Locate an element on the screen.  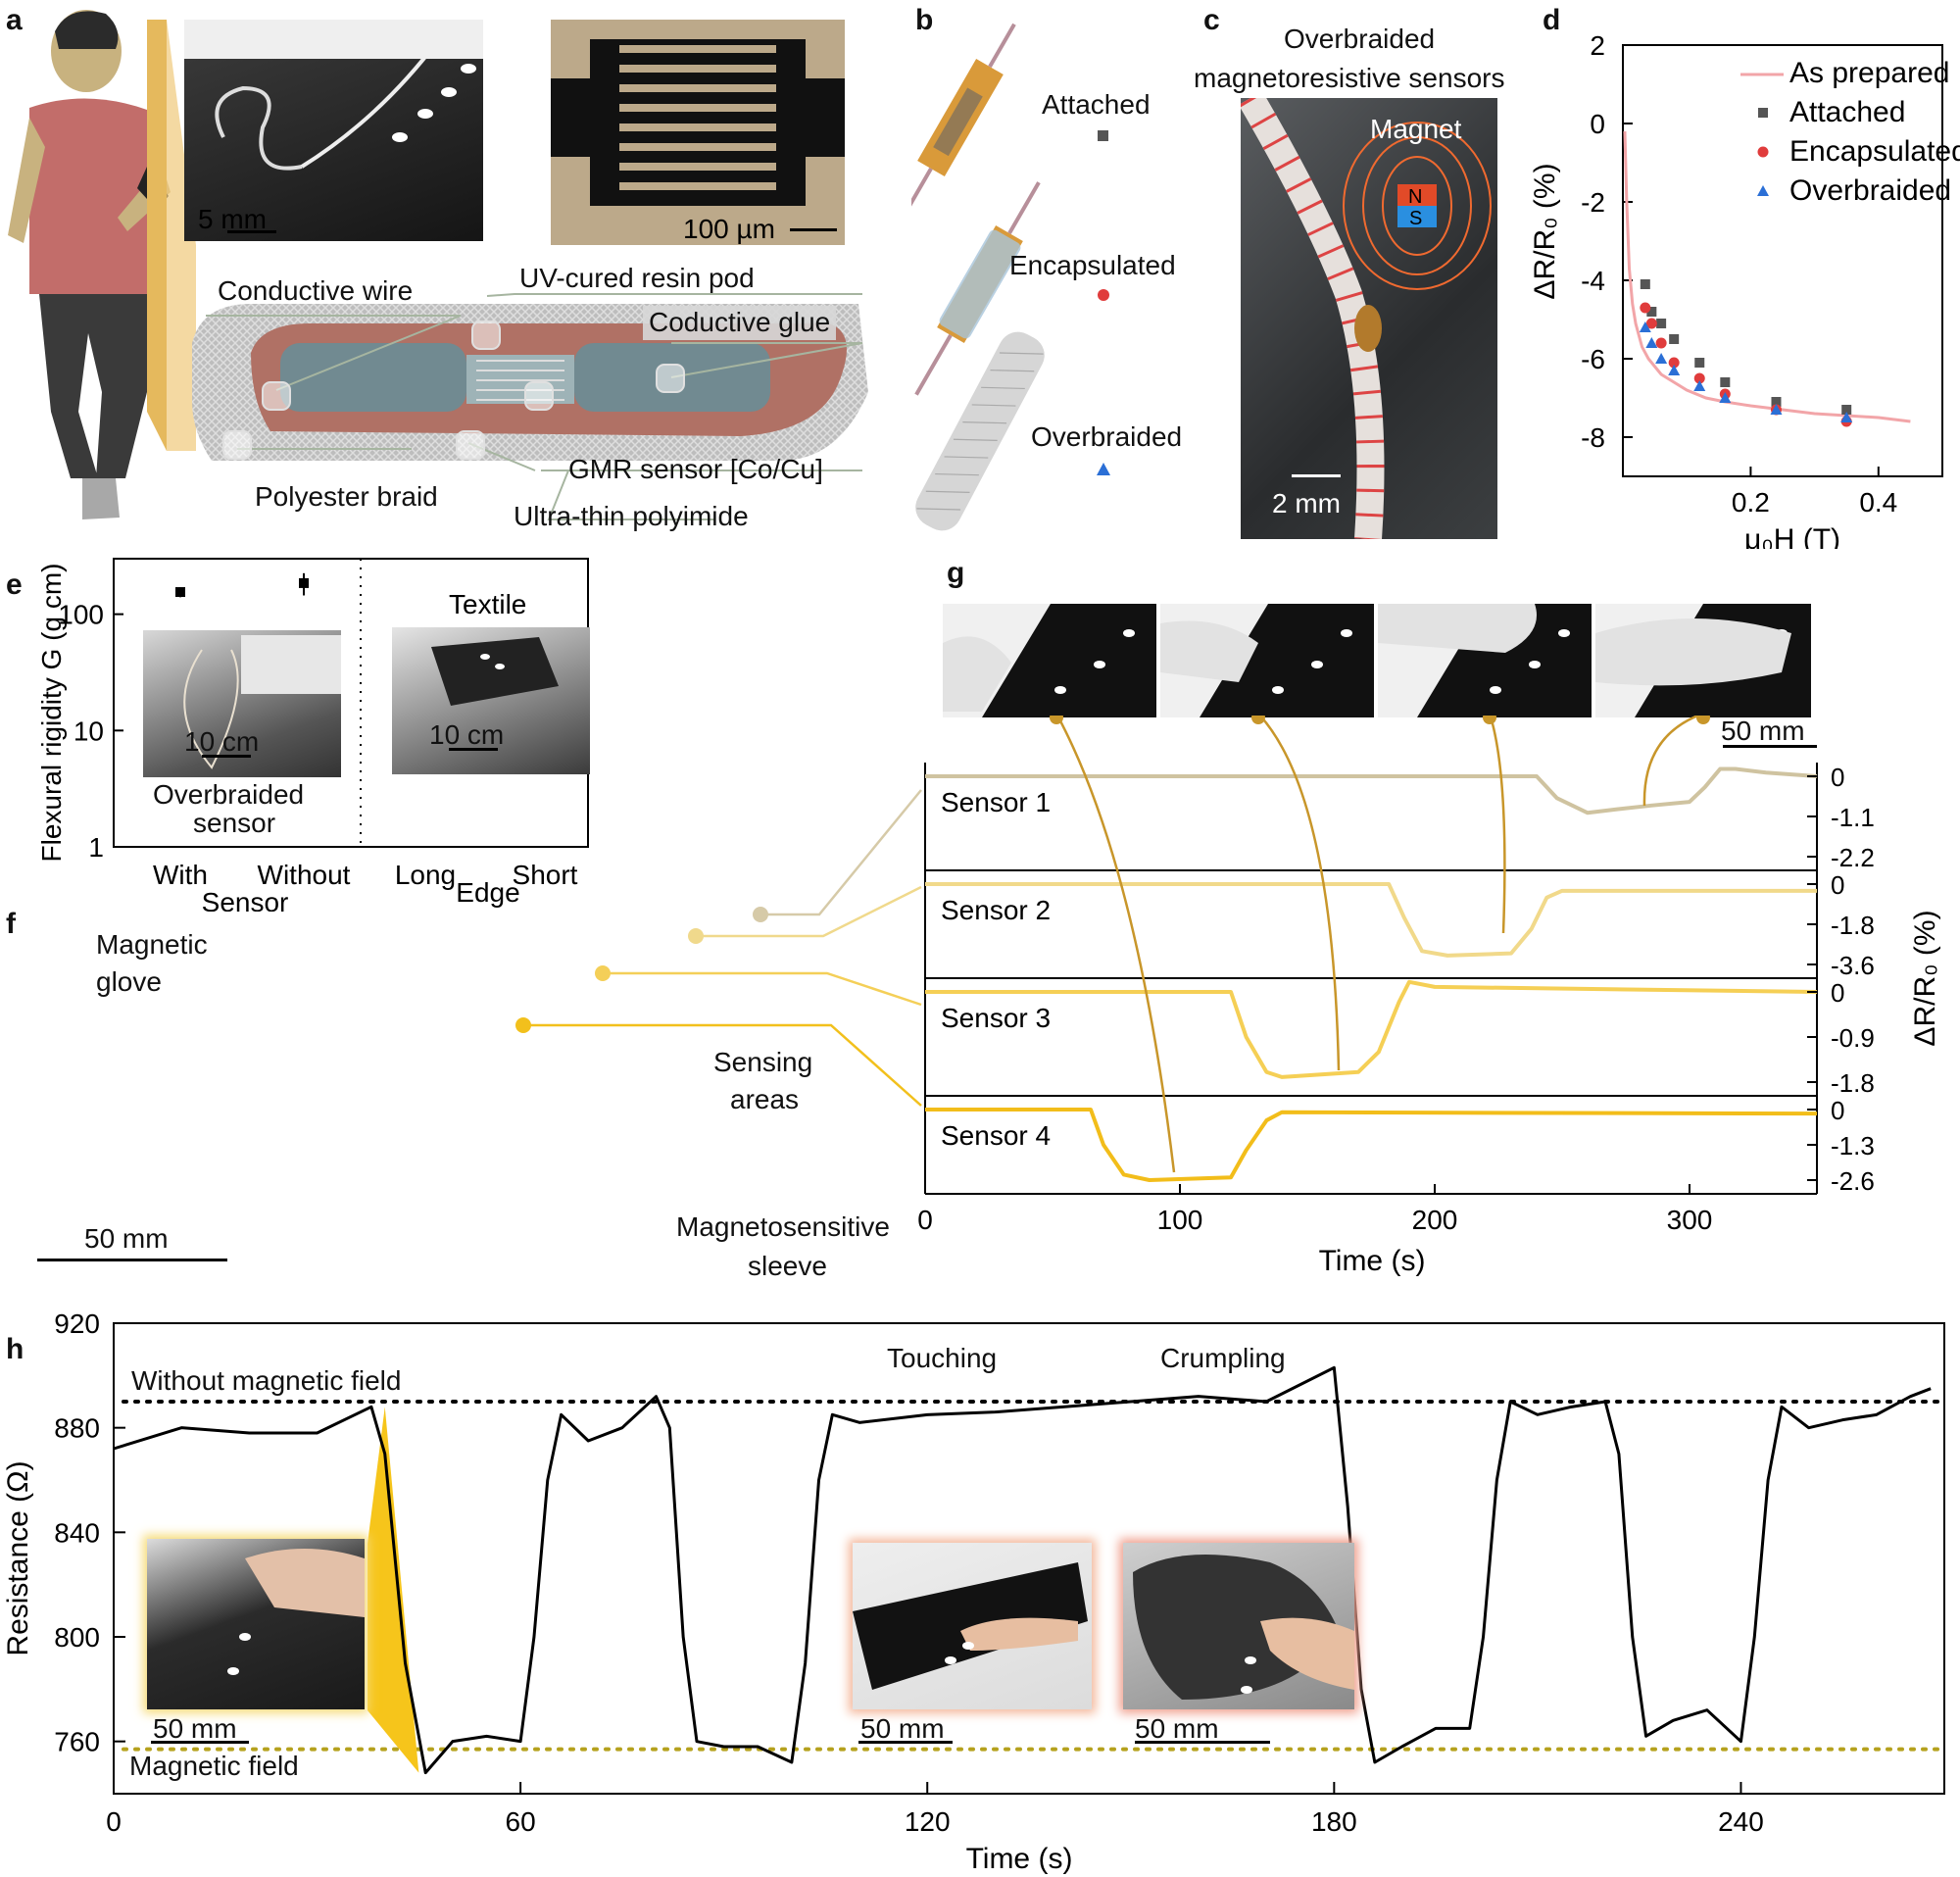
e-ylabel: Flexural rigidity G (g cm) is located at coordinates (51, 713).